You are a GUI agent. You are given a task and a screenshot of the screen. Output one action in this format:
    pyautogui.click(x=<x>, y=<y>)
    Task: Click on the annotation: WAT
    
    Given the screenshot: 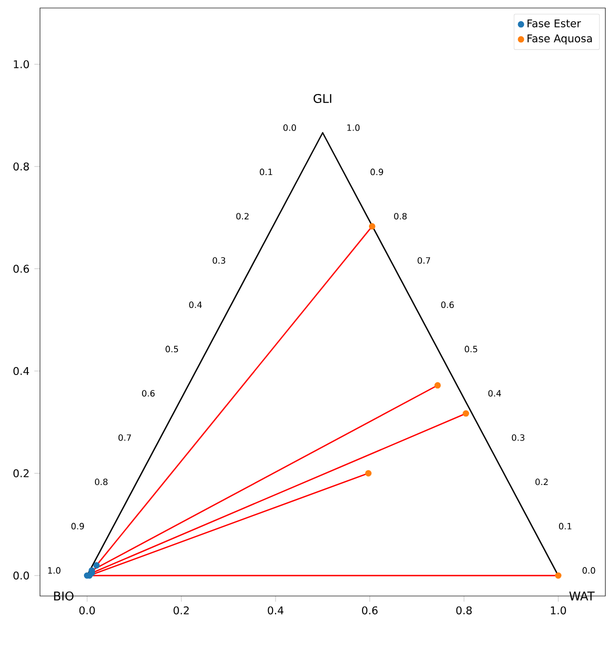 What is the action you would take?
    pyautogui.click(x=582, y=596)
    